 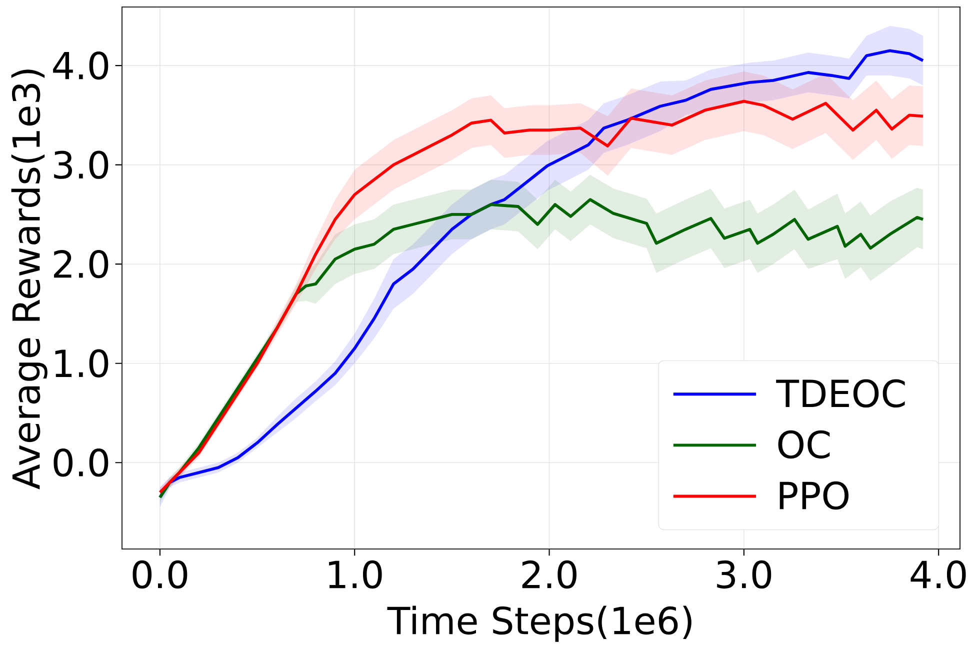 I want to click on legend-label: PPO, so click(x=814, y=495).